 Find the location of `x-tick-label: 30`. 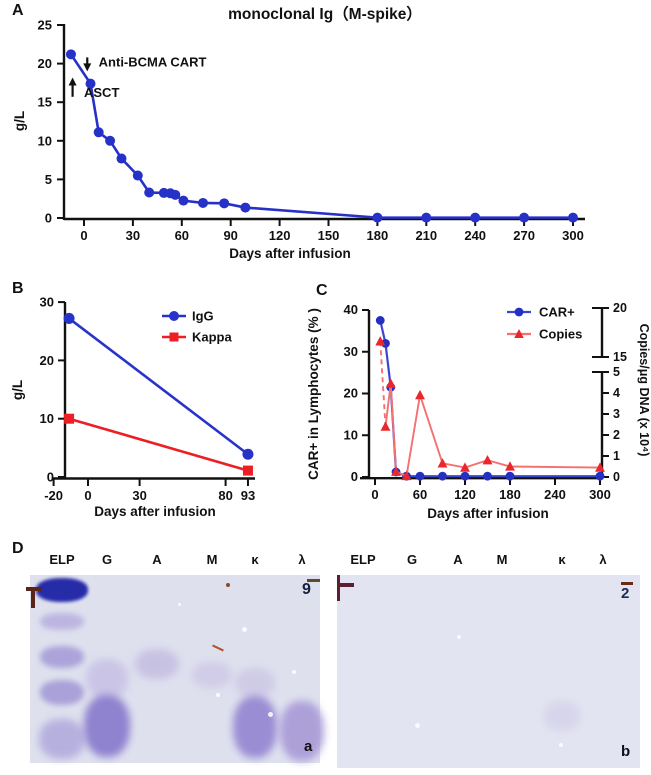

x-tick-label: 30 is located at coordinates (133, 235).